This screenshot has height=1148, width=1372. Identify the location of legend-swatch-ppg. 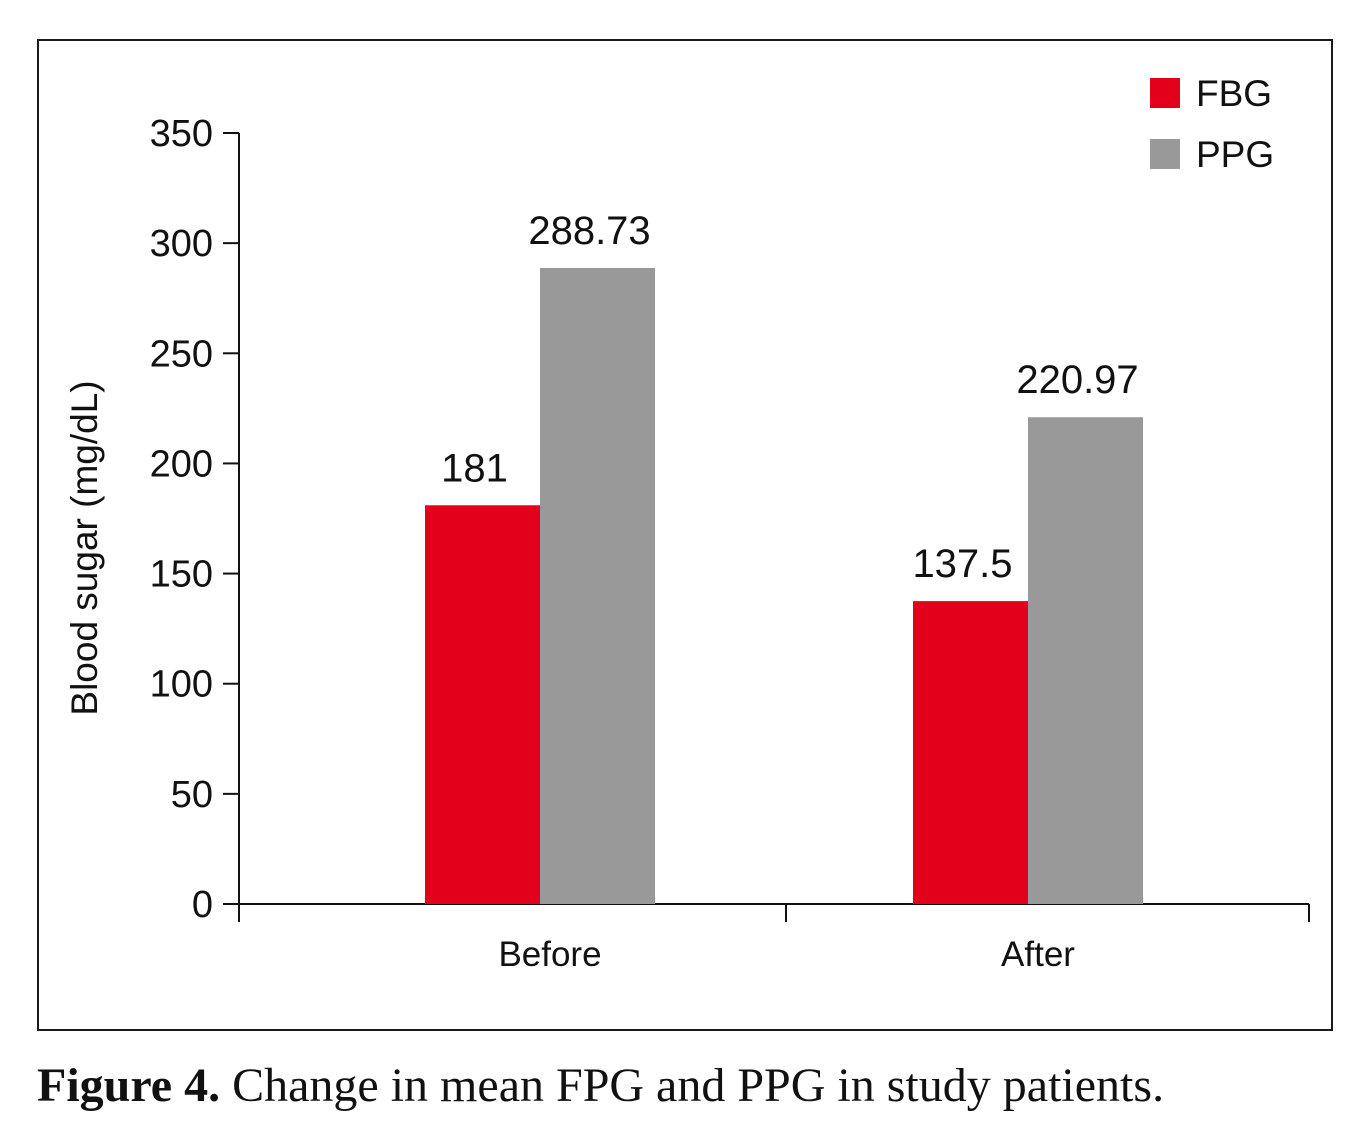
(1165, 154).